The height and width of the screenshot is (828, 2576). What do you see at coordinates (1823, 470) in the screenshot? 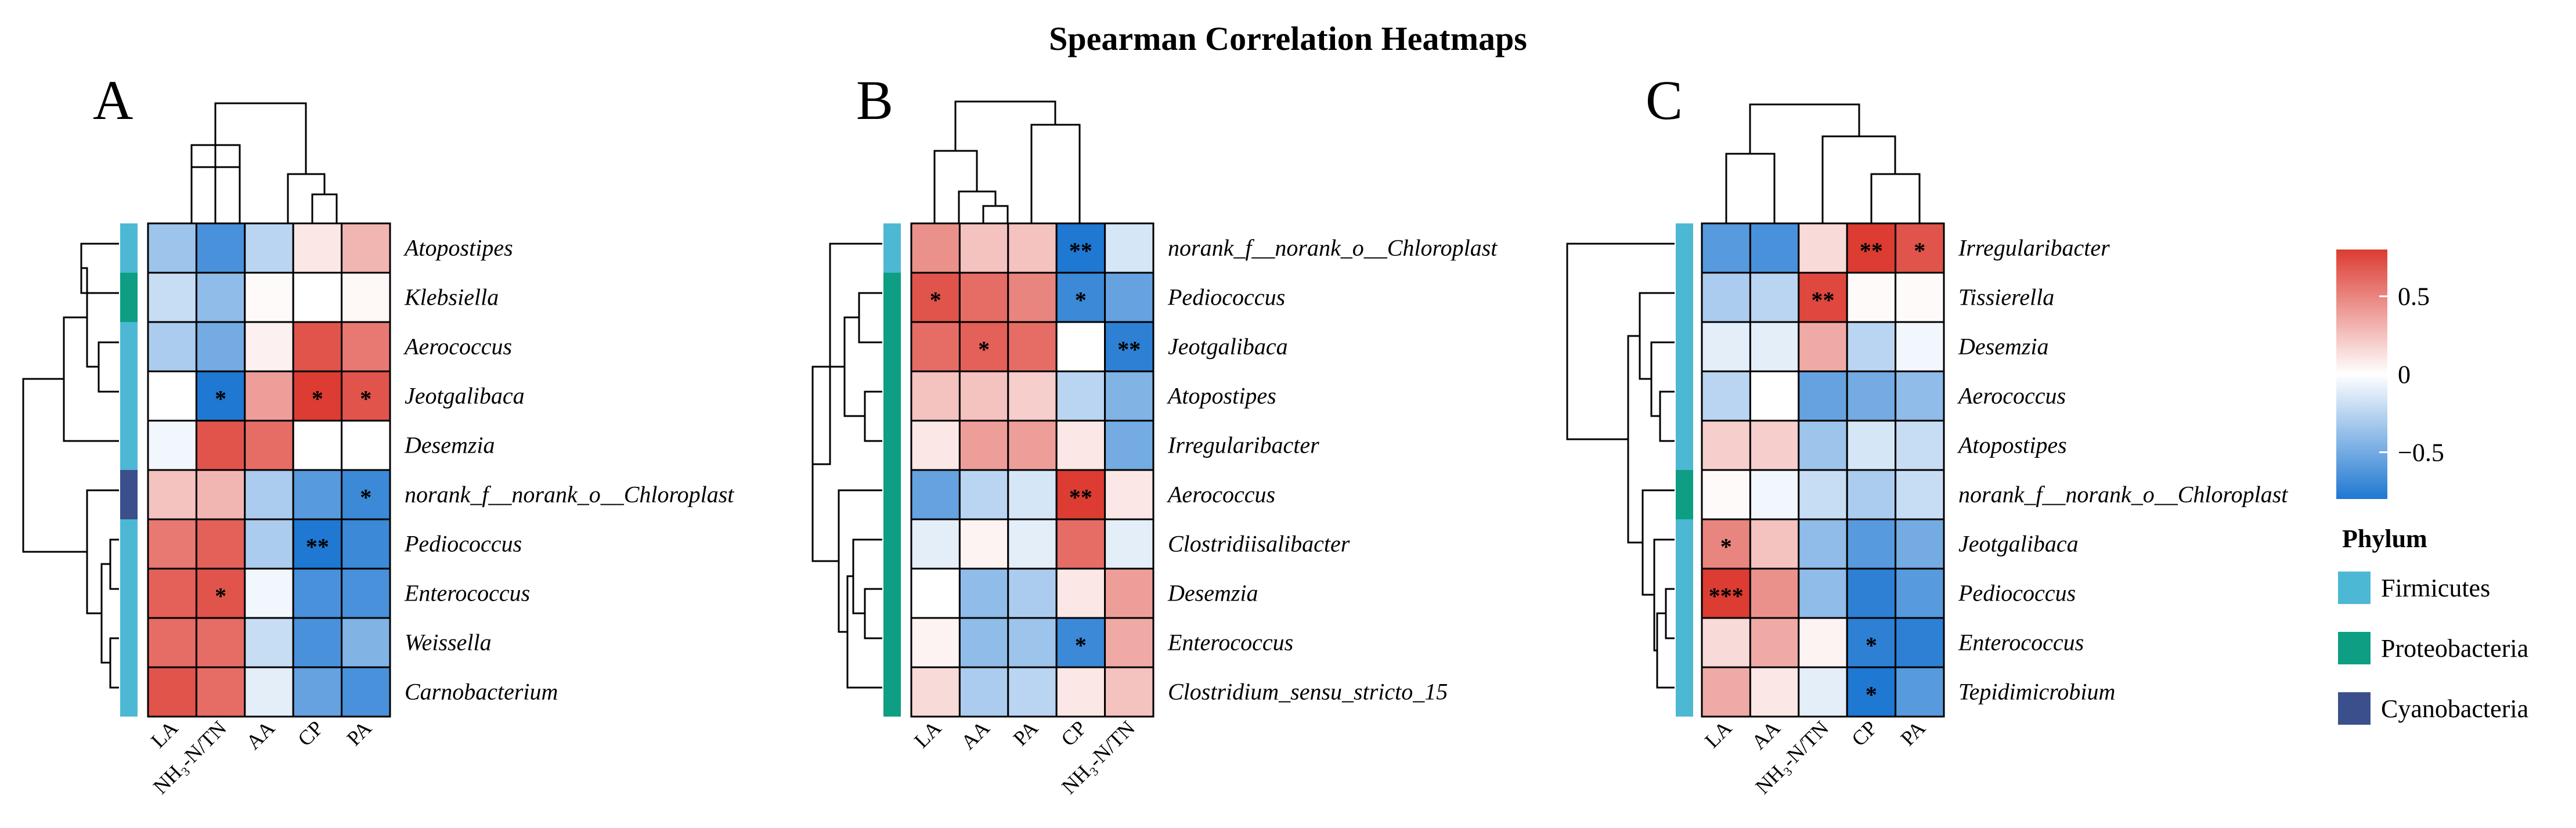
I see `heatmap-cells-c: ** *********` at bounding box center [1823, 470].